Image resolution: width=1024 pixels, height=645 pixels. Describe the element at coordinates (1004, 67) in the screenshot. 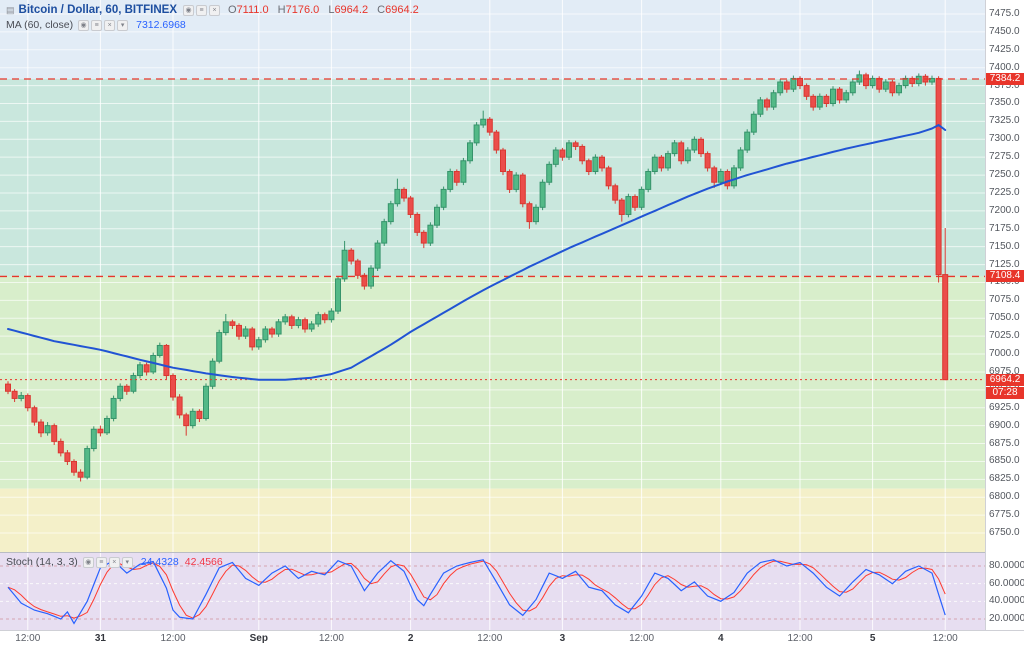

I see `price-axis-label: 7400.0` at that location.